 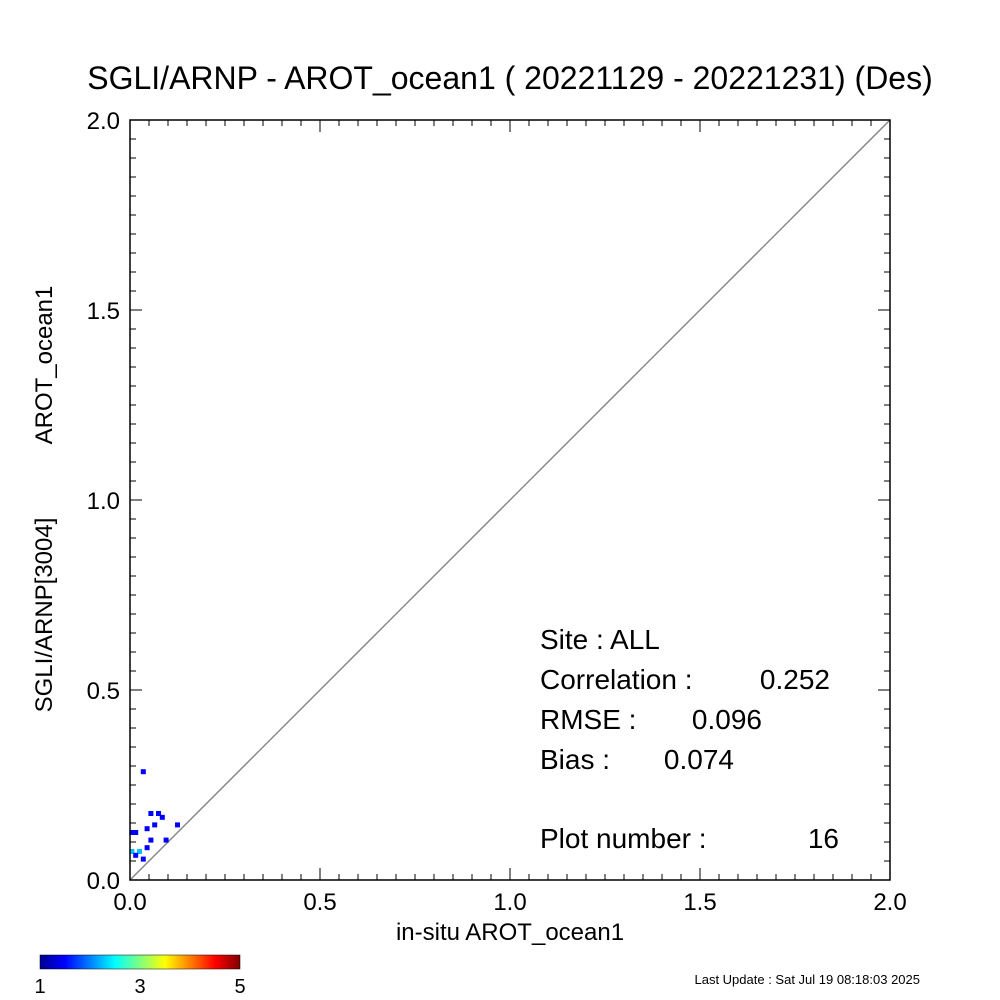 What do you see at coordinates (623, 838) in the screenshot?
I see `stat-plot-number-label: Plot number :` at bounding box center [623, 838].